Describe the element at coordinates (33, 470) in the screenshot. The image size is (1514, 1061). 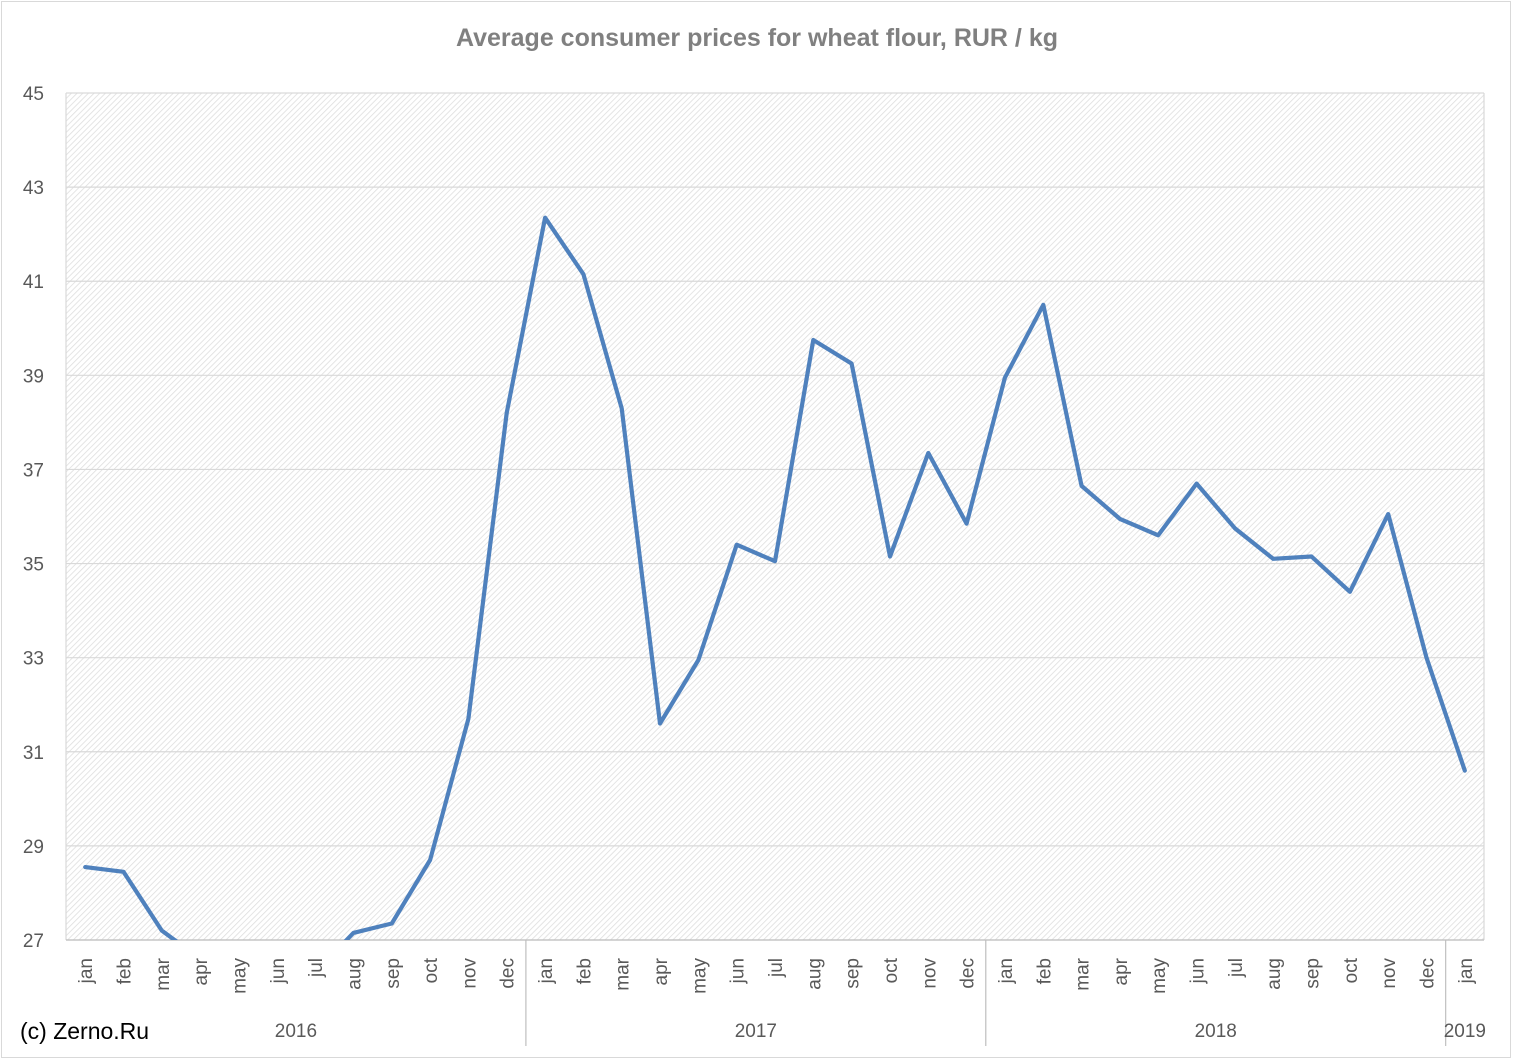
I see `y-tick-label: 37` at that location.